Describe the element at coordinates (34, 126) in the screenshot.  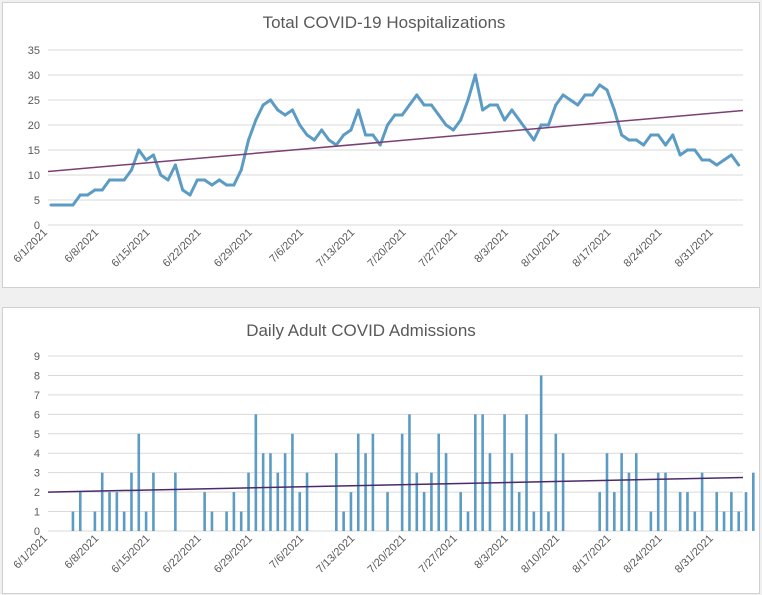
I see `y-tick-label: 20` at that location.